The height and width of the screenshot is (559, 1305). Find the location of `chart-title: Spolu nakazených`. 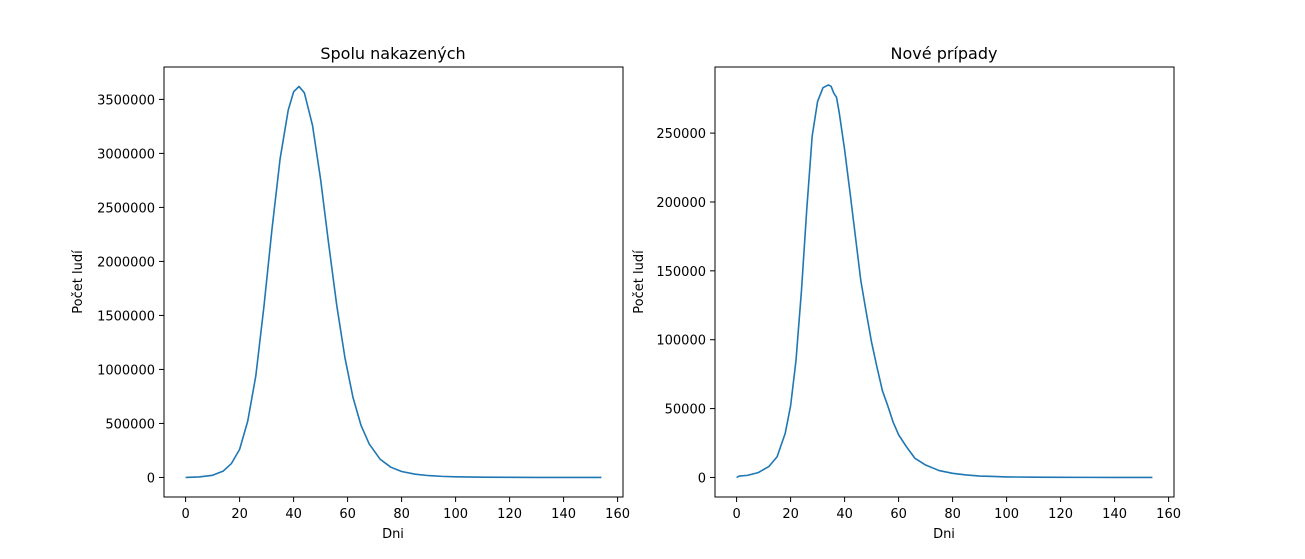

chart-title: Spolu nakazených is located at coordinates (392, 53).